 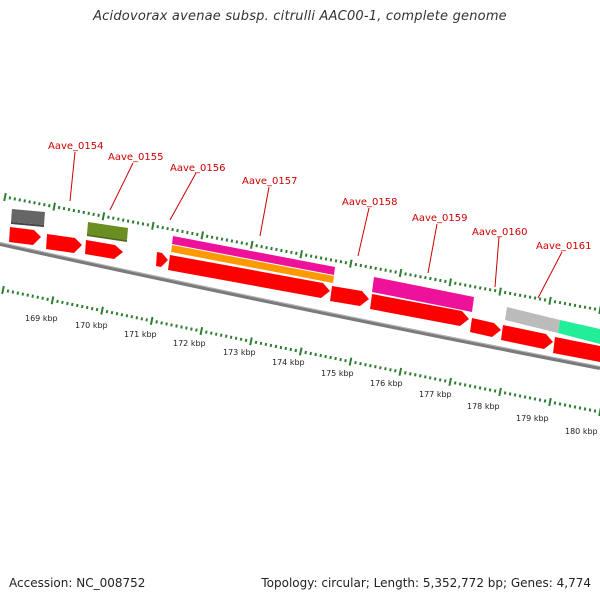 I want to click on gene-label: Aave_0157, so click(x=270, y=181).